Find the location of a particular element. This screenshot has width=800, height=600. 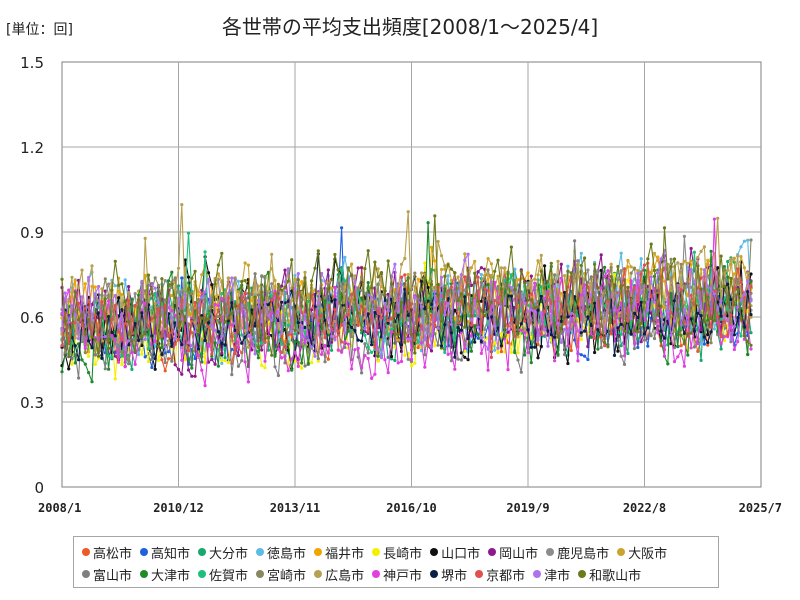

legend-label: 宮崎市 is located at coordinates (287, 576).